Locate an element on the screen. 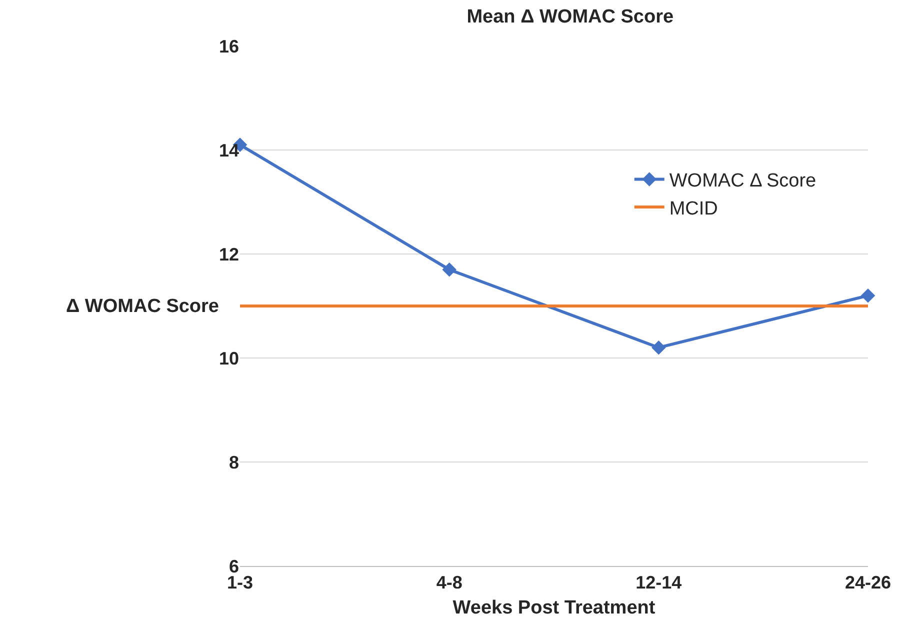 The image size is (905, 642). y-tick-label: 10 is located at coordinates (228, 358).